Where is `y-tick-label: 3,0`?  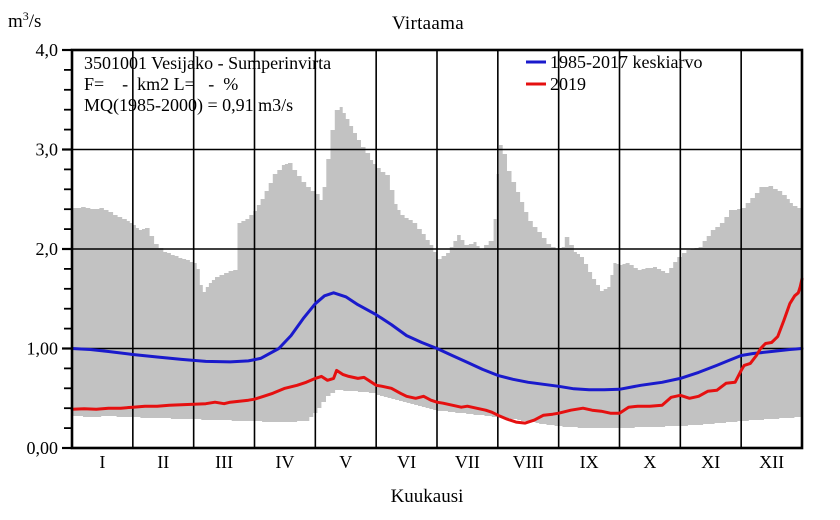
y-tick-label: 3,0 is located at coordinates (47, 150).